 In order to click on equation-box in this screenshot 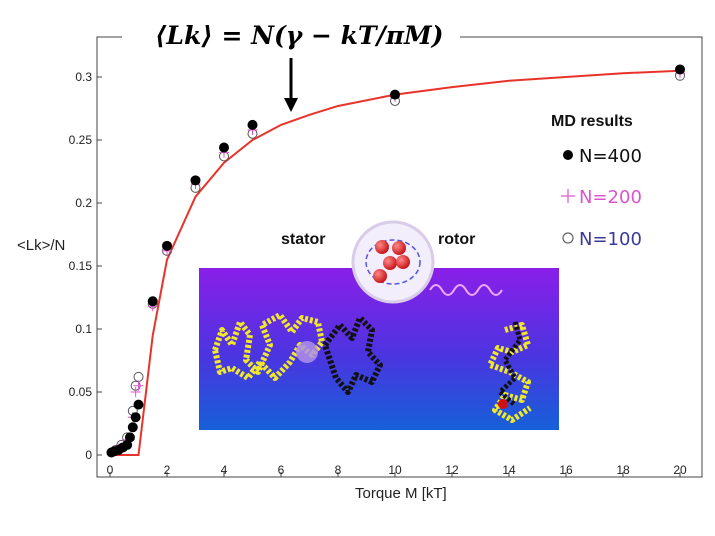, I will do `click(291, 30)`.